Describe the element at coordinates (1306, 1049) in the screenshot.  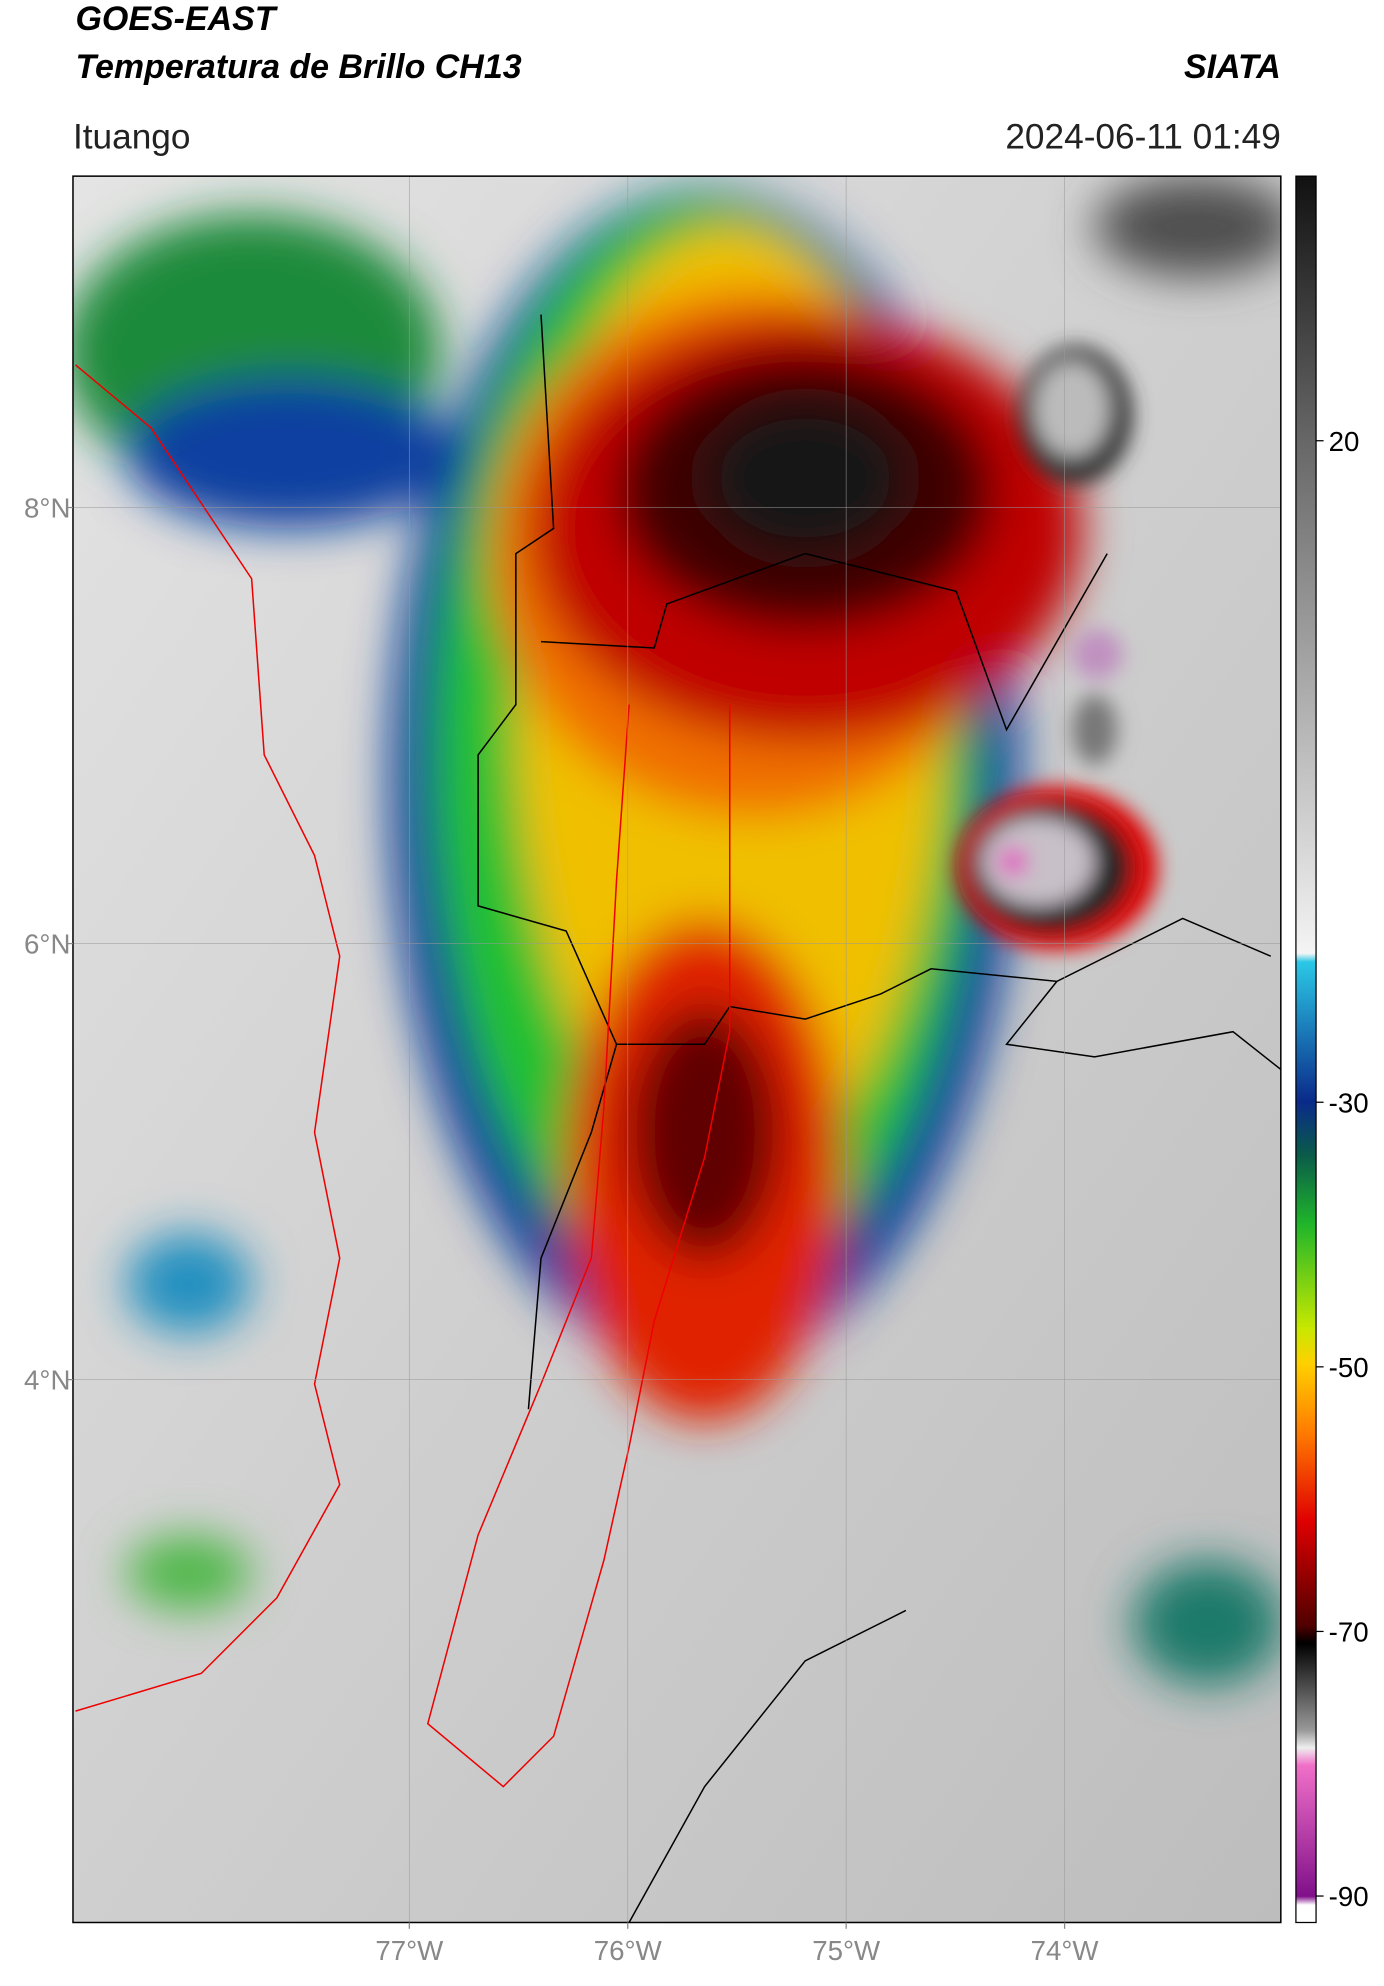
I see `colorbar` at that location.